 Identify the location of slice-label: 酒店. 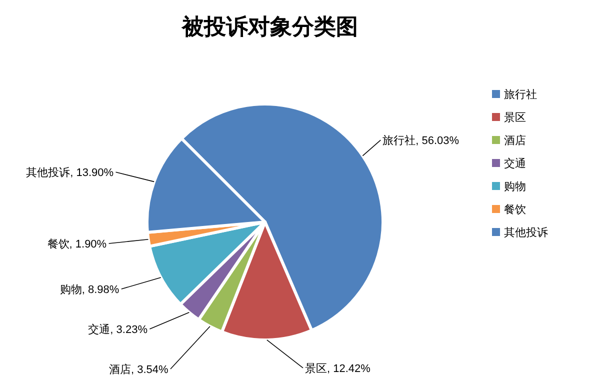
(119, 369).